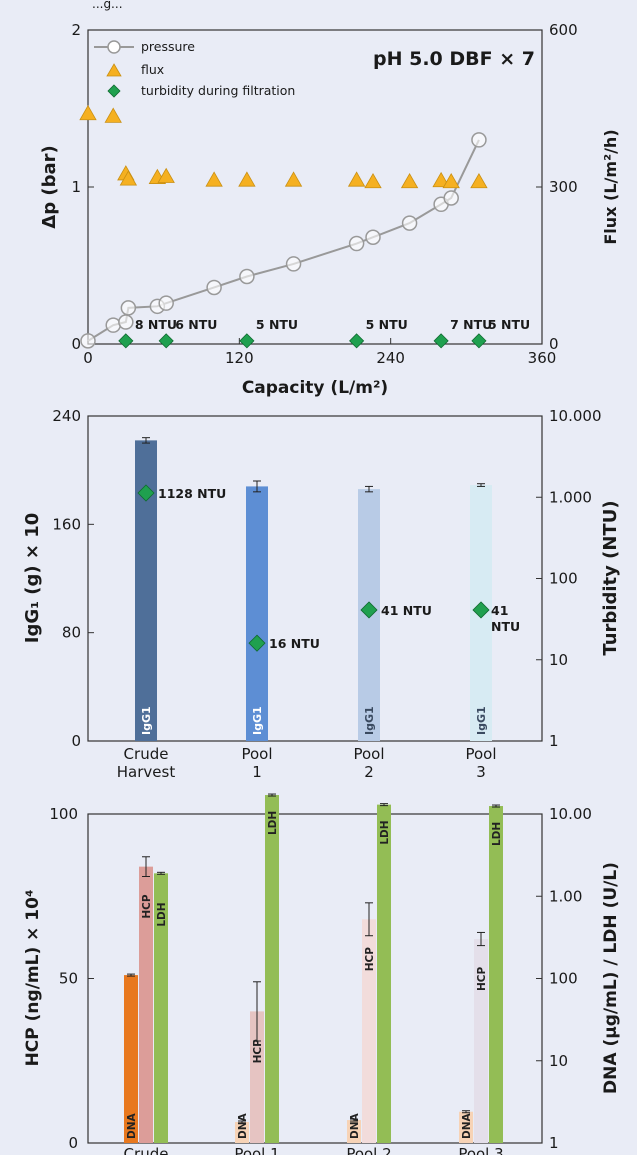 The image size is (637, 1155). I want to click on y-tick-label: 80, so click(71, 633).